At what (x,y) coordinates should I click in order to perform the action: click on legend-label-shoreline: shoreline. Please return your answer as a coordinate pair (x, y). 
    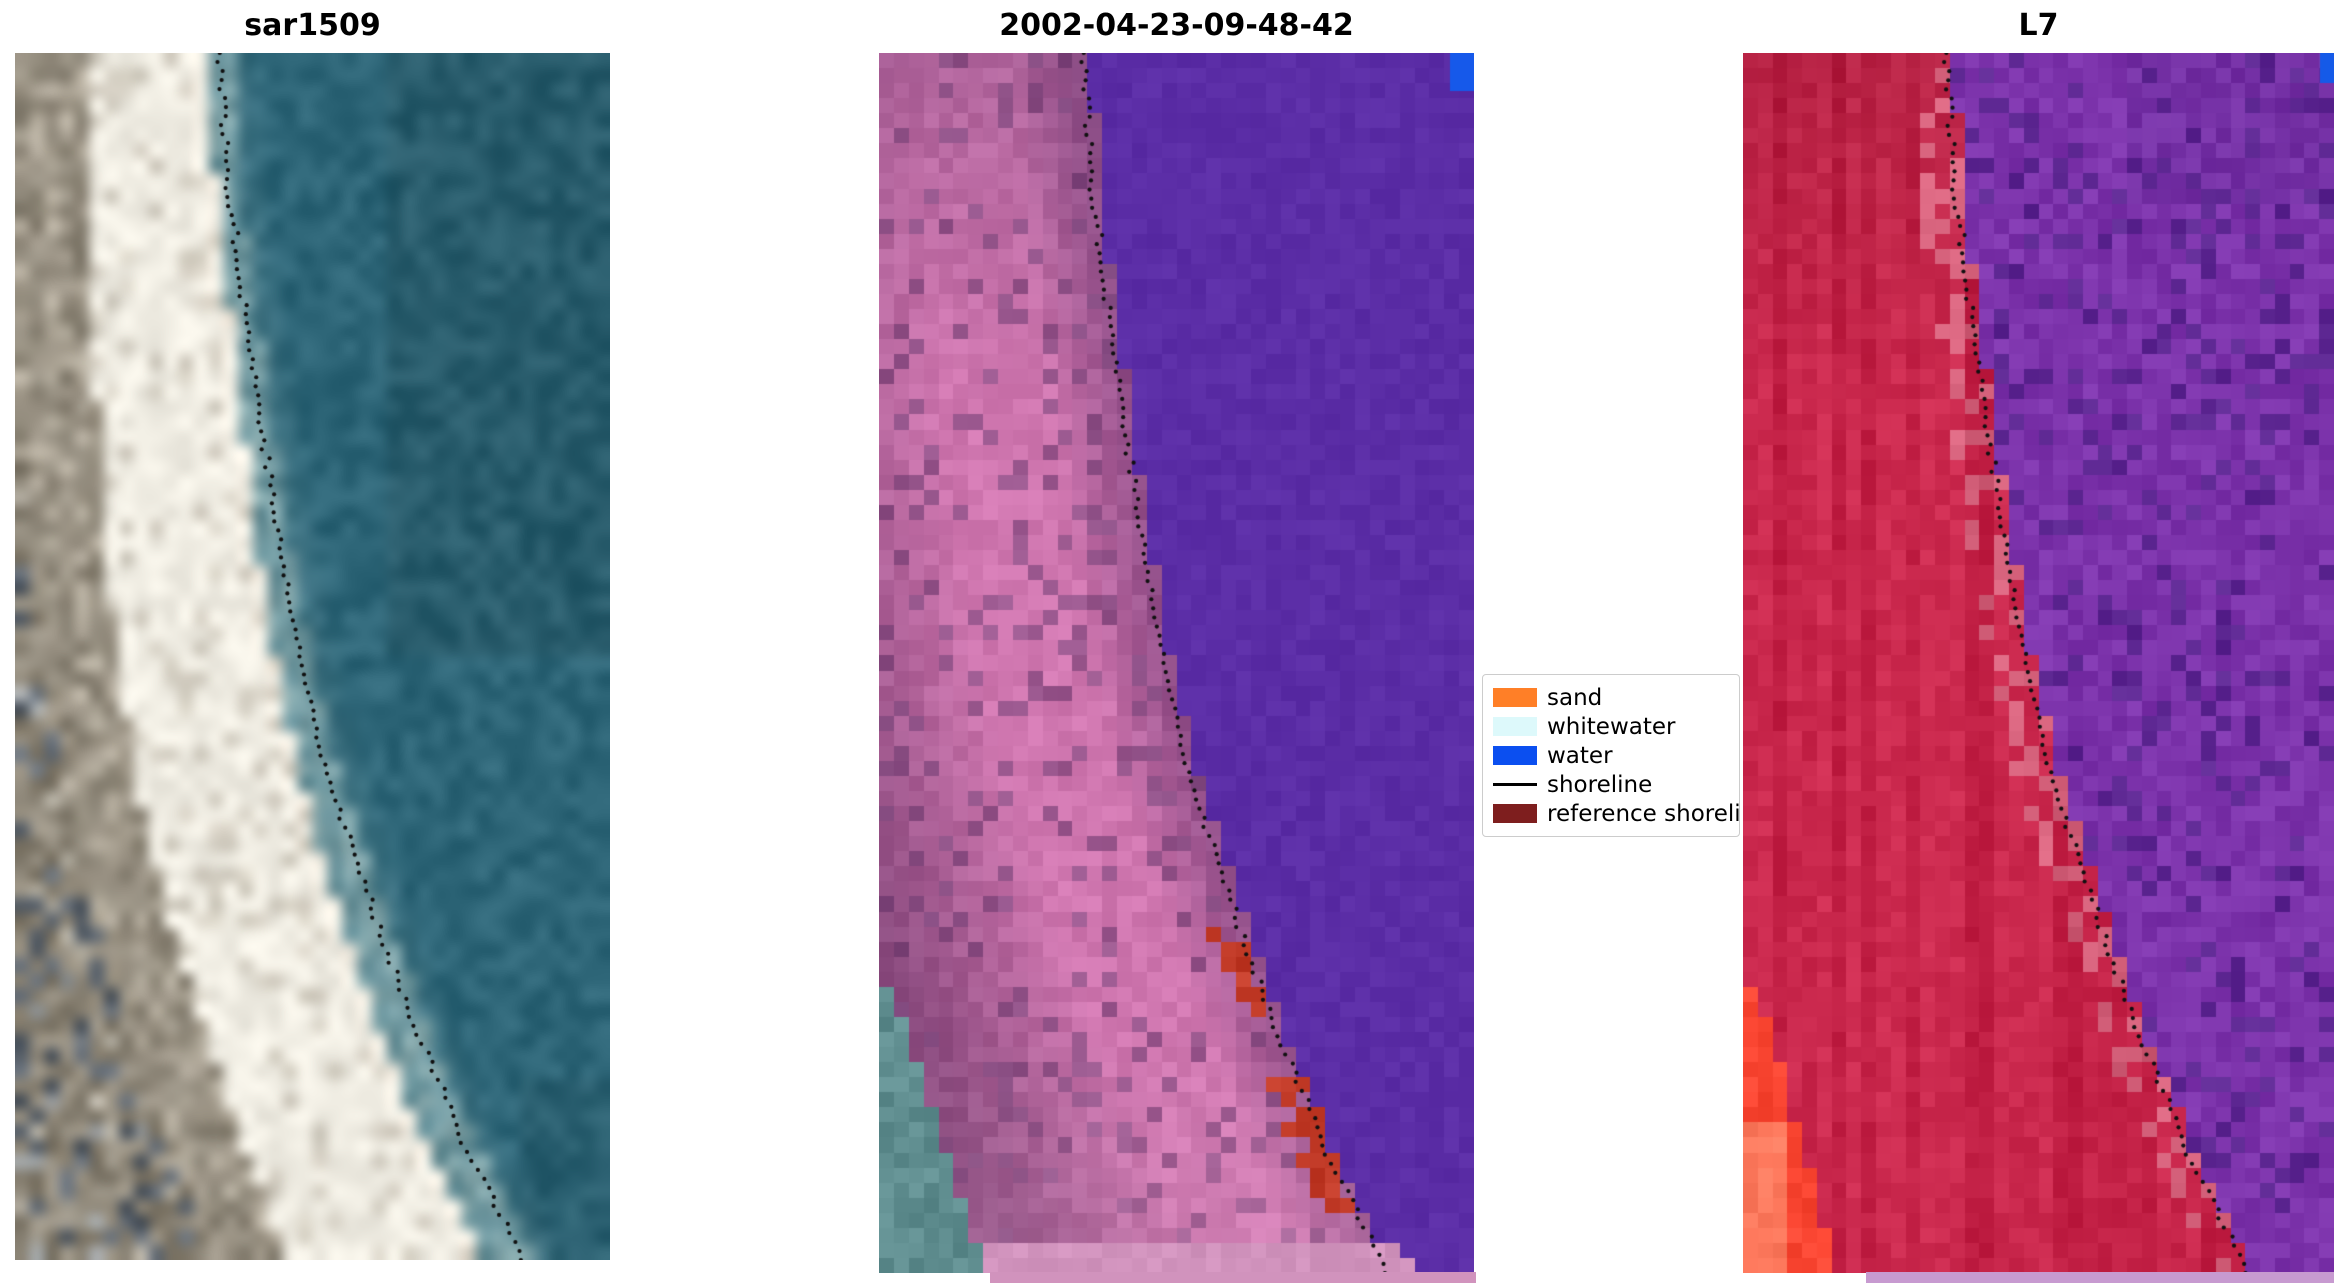
    Looking at the image, I should click on (1600, 784).